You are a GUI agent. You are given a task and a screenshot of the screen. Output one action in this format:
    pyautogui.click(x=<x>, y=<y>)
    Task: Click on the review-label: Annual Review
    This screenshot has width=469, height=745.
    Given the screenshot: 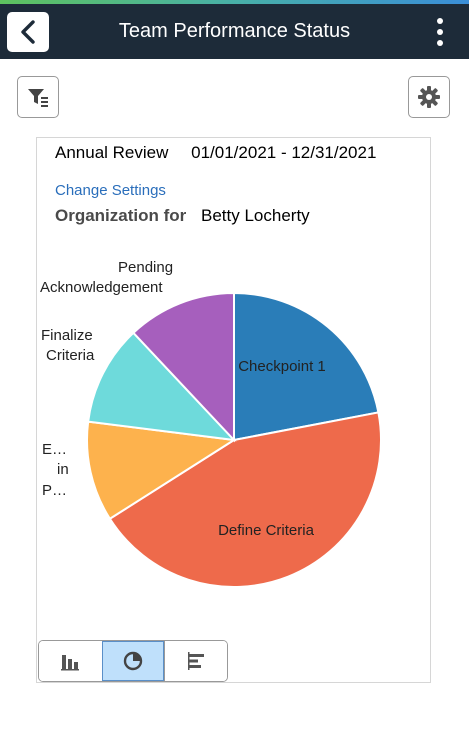 What is the action you would take?
    pyautogui.click(x=112, y=152)
    